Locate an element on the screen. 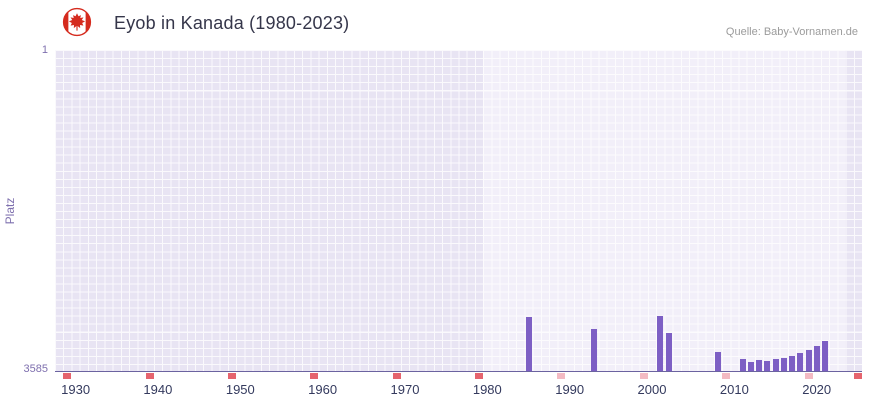  missing-rank-marker-1999 is located at coordinates (643, 376).